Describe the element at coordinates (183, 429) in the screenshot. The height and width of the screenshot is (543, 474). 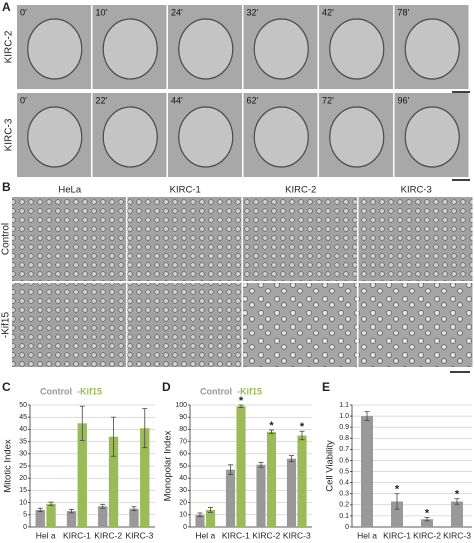
I see `y-tick-label: 80` at that location.